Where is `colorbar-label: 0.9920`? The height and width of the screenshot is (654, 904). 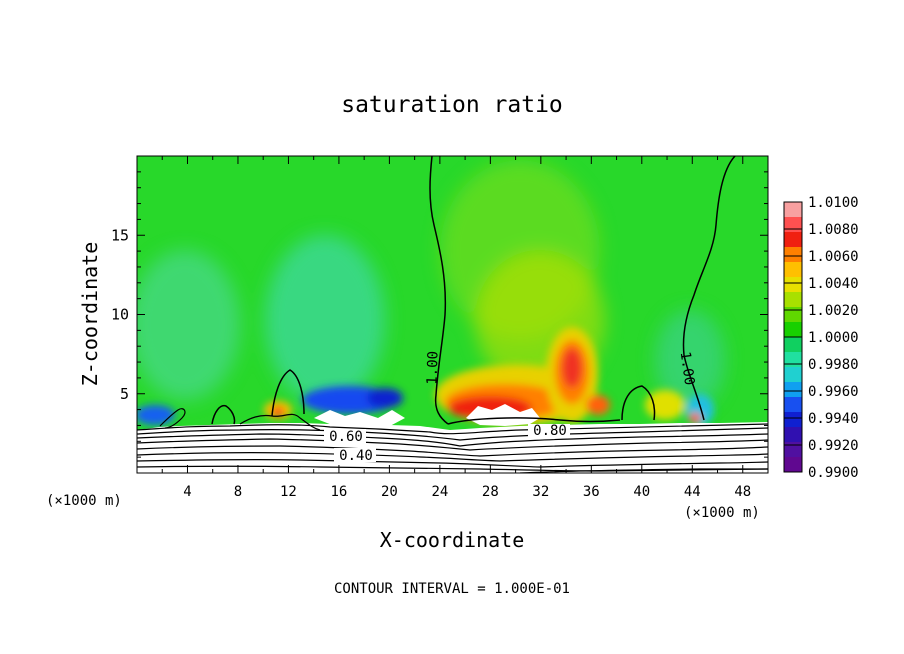
colorbar-label: 0.9920 is located at coordinates (833, 446).